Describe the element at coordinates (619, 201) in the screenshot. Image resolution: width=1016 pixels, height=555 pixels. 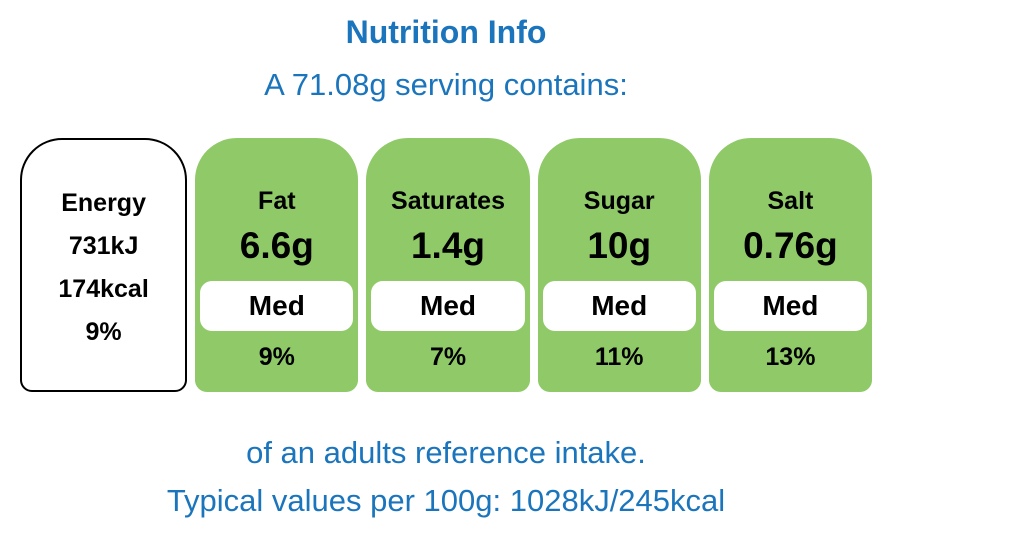
I see `nutrient-label: Sugar` at that location.